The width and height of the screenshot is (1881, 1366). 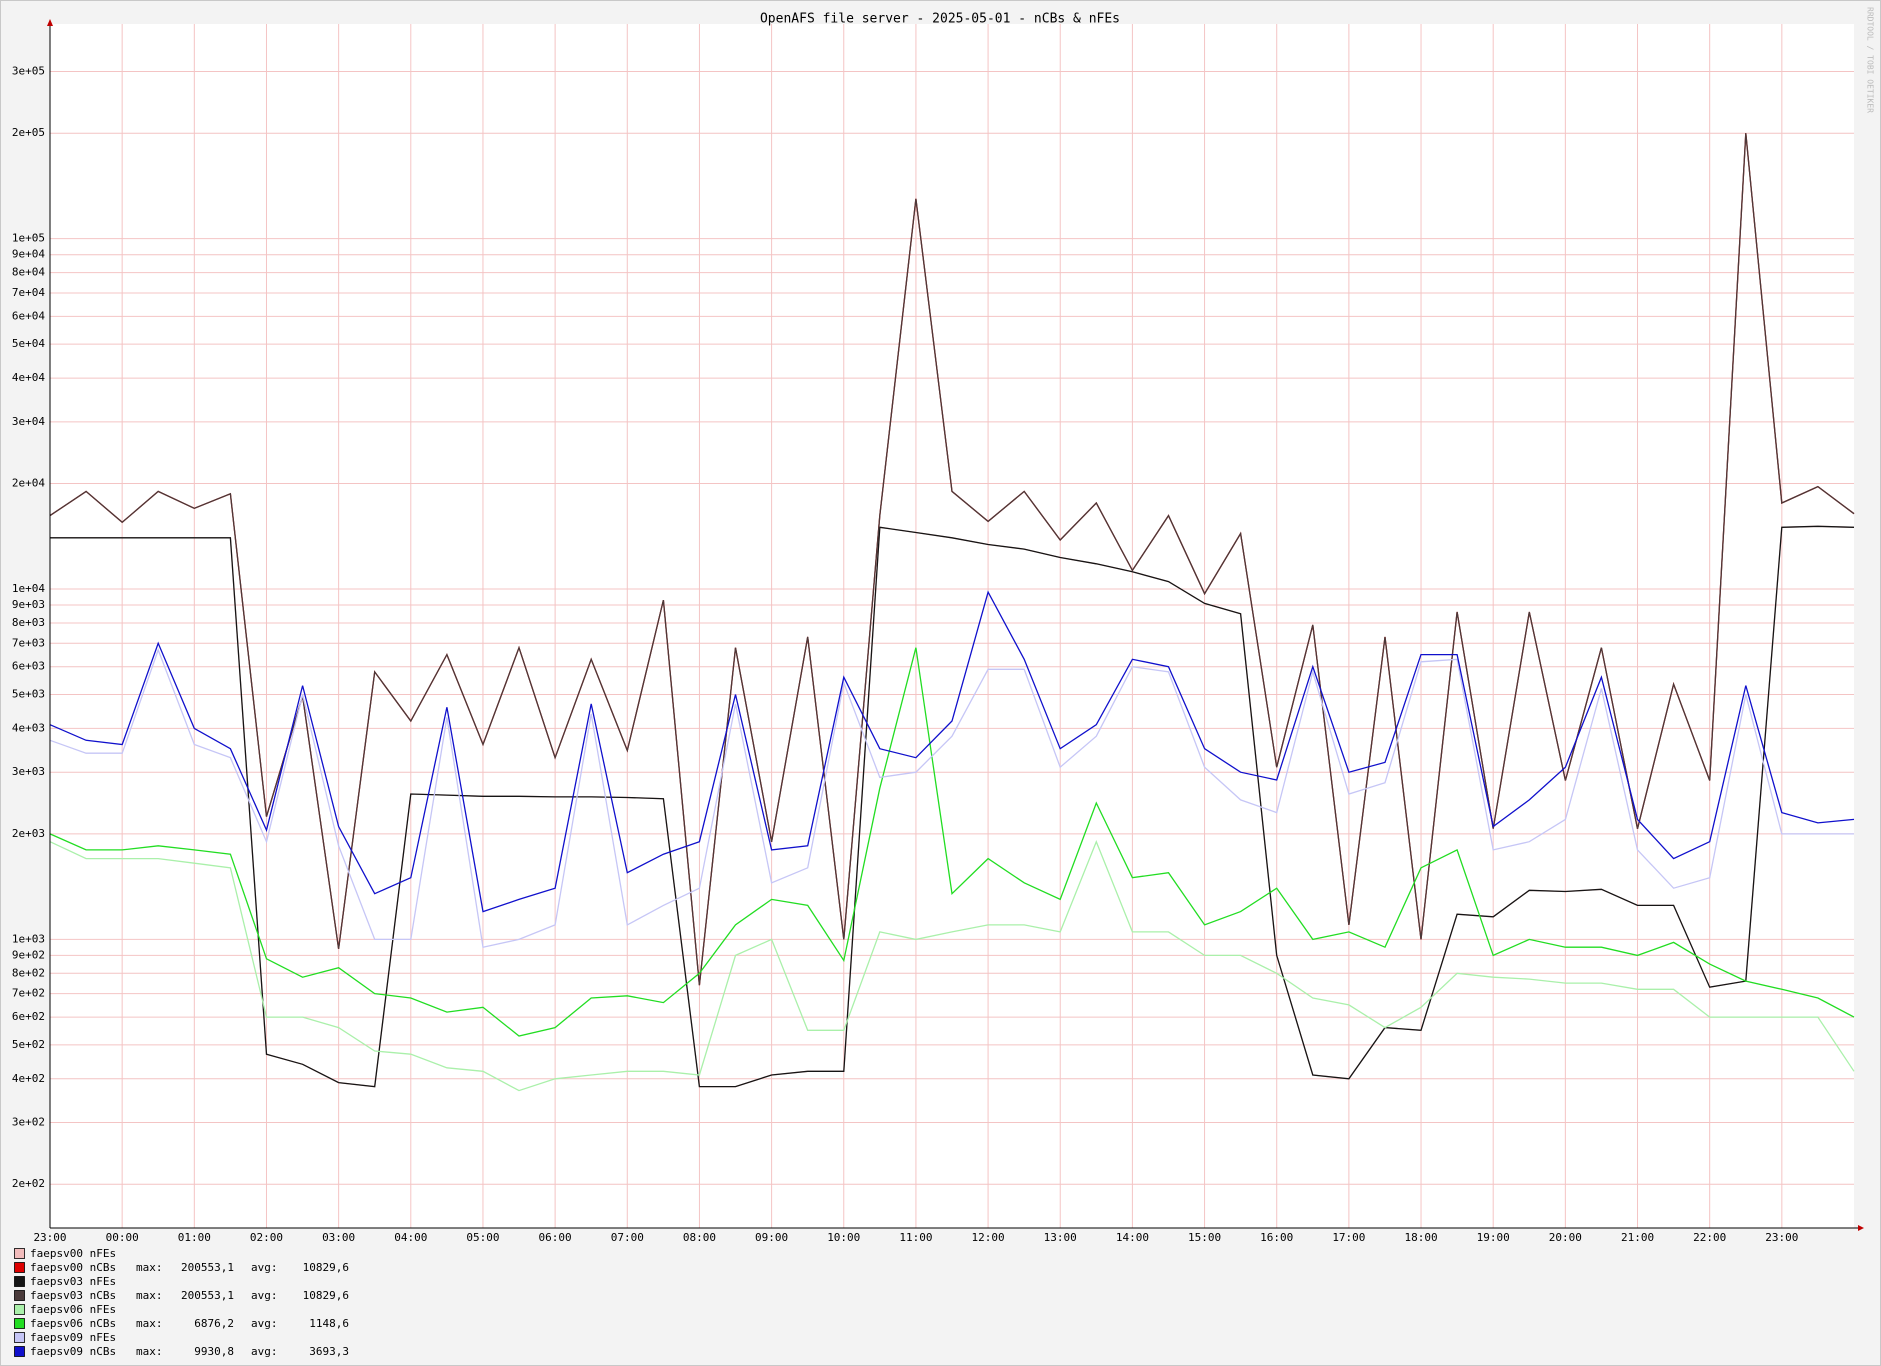 What do you see at coordinates (73, 1295) in the screenshot?
I see `legend-label: faepsv03 nCBs` at bounding box center [73, 1295].